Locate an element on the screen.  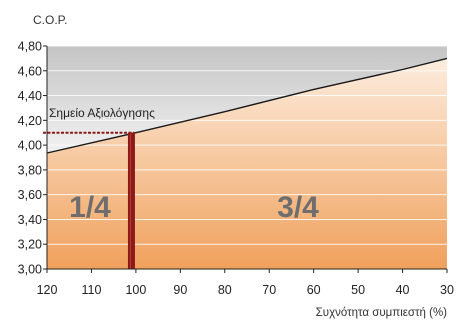
y-tick-label: 4,60 is located at coordinates (30, 71).